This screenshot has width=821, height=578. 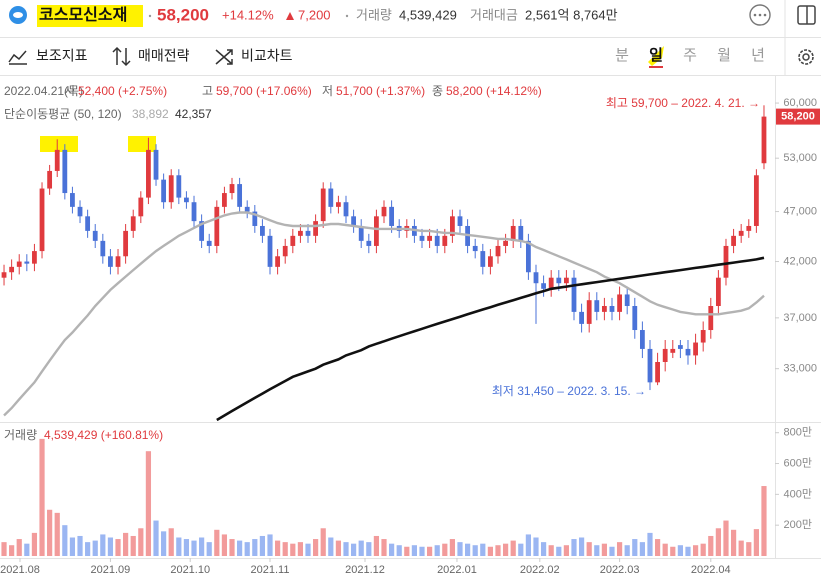 What do you see at coordinates (121, 56) in the screenshot?
I see `strategy-icon` at bounding box center [121, 56].